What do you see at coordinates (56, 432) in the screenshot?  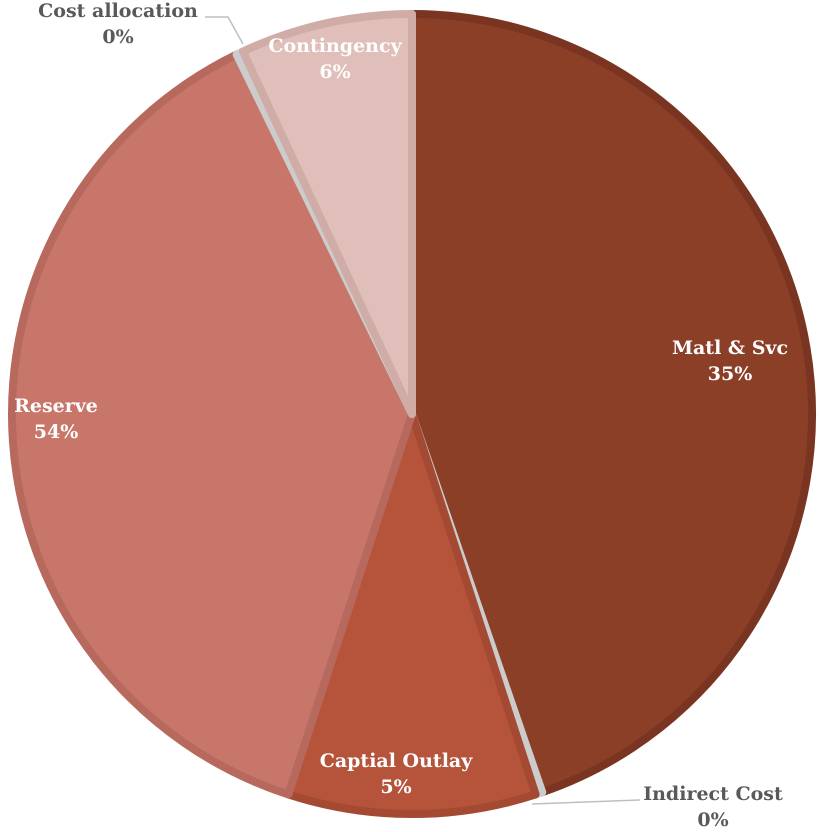 I see `slice-value: 54%` at bounding box center [56, 432].